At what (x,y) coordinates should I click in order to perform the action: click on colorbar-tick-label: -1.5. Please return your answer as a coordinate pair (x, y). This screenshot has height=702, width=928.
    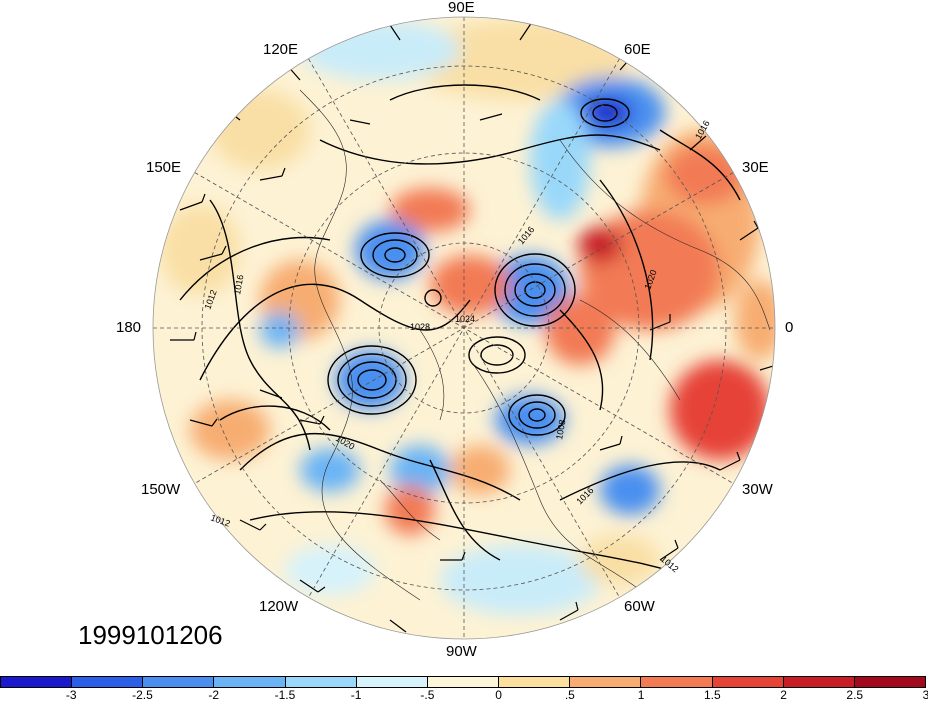
    Looking at the image, I should click on (285, 695).